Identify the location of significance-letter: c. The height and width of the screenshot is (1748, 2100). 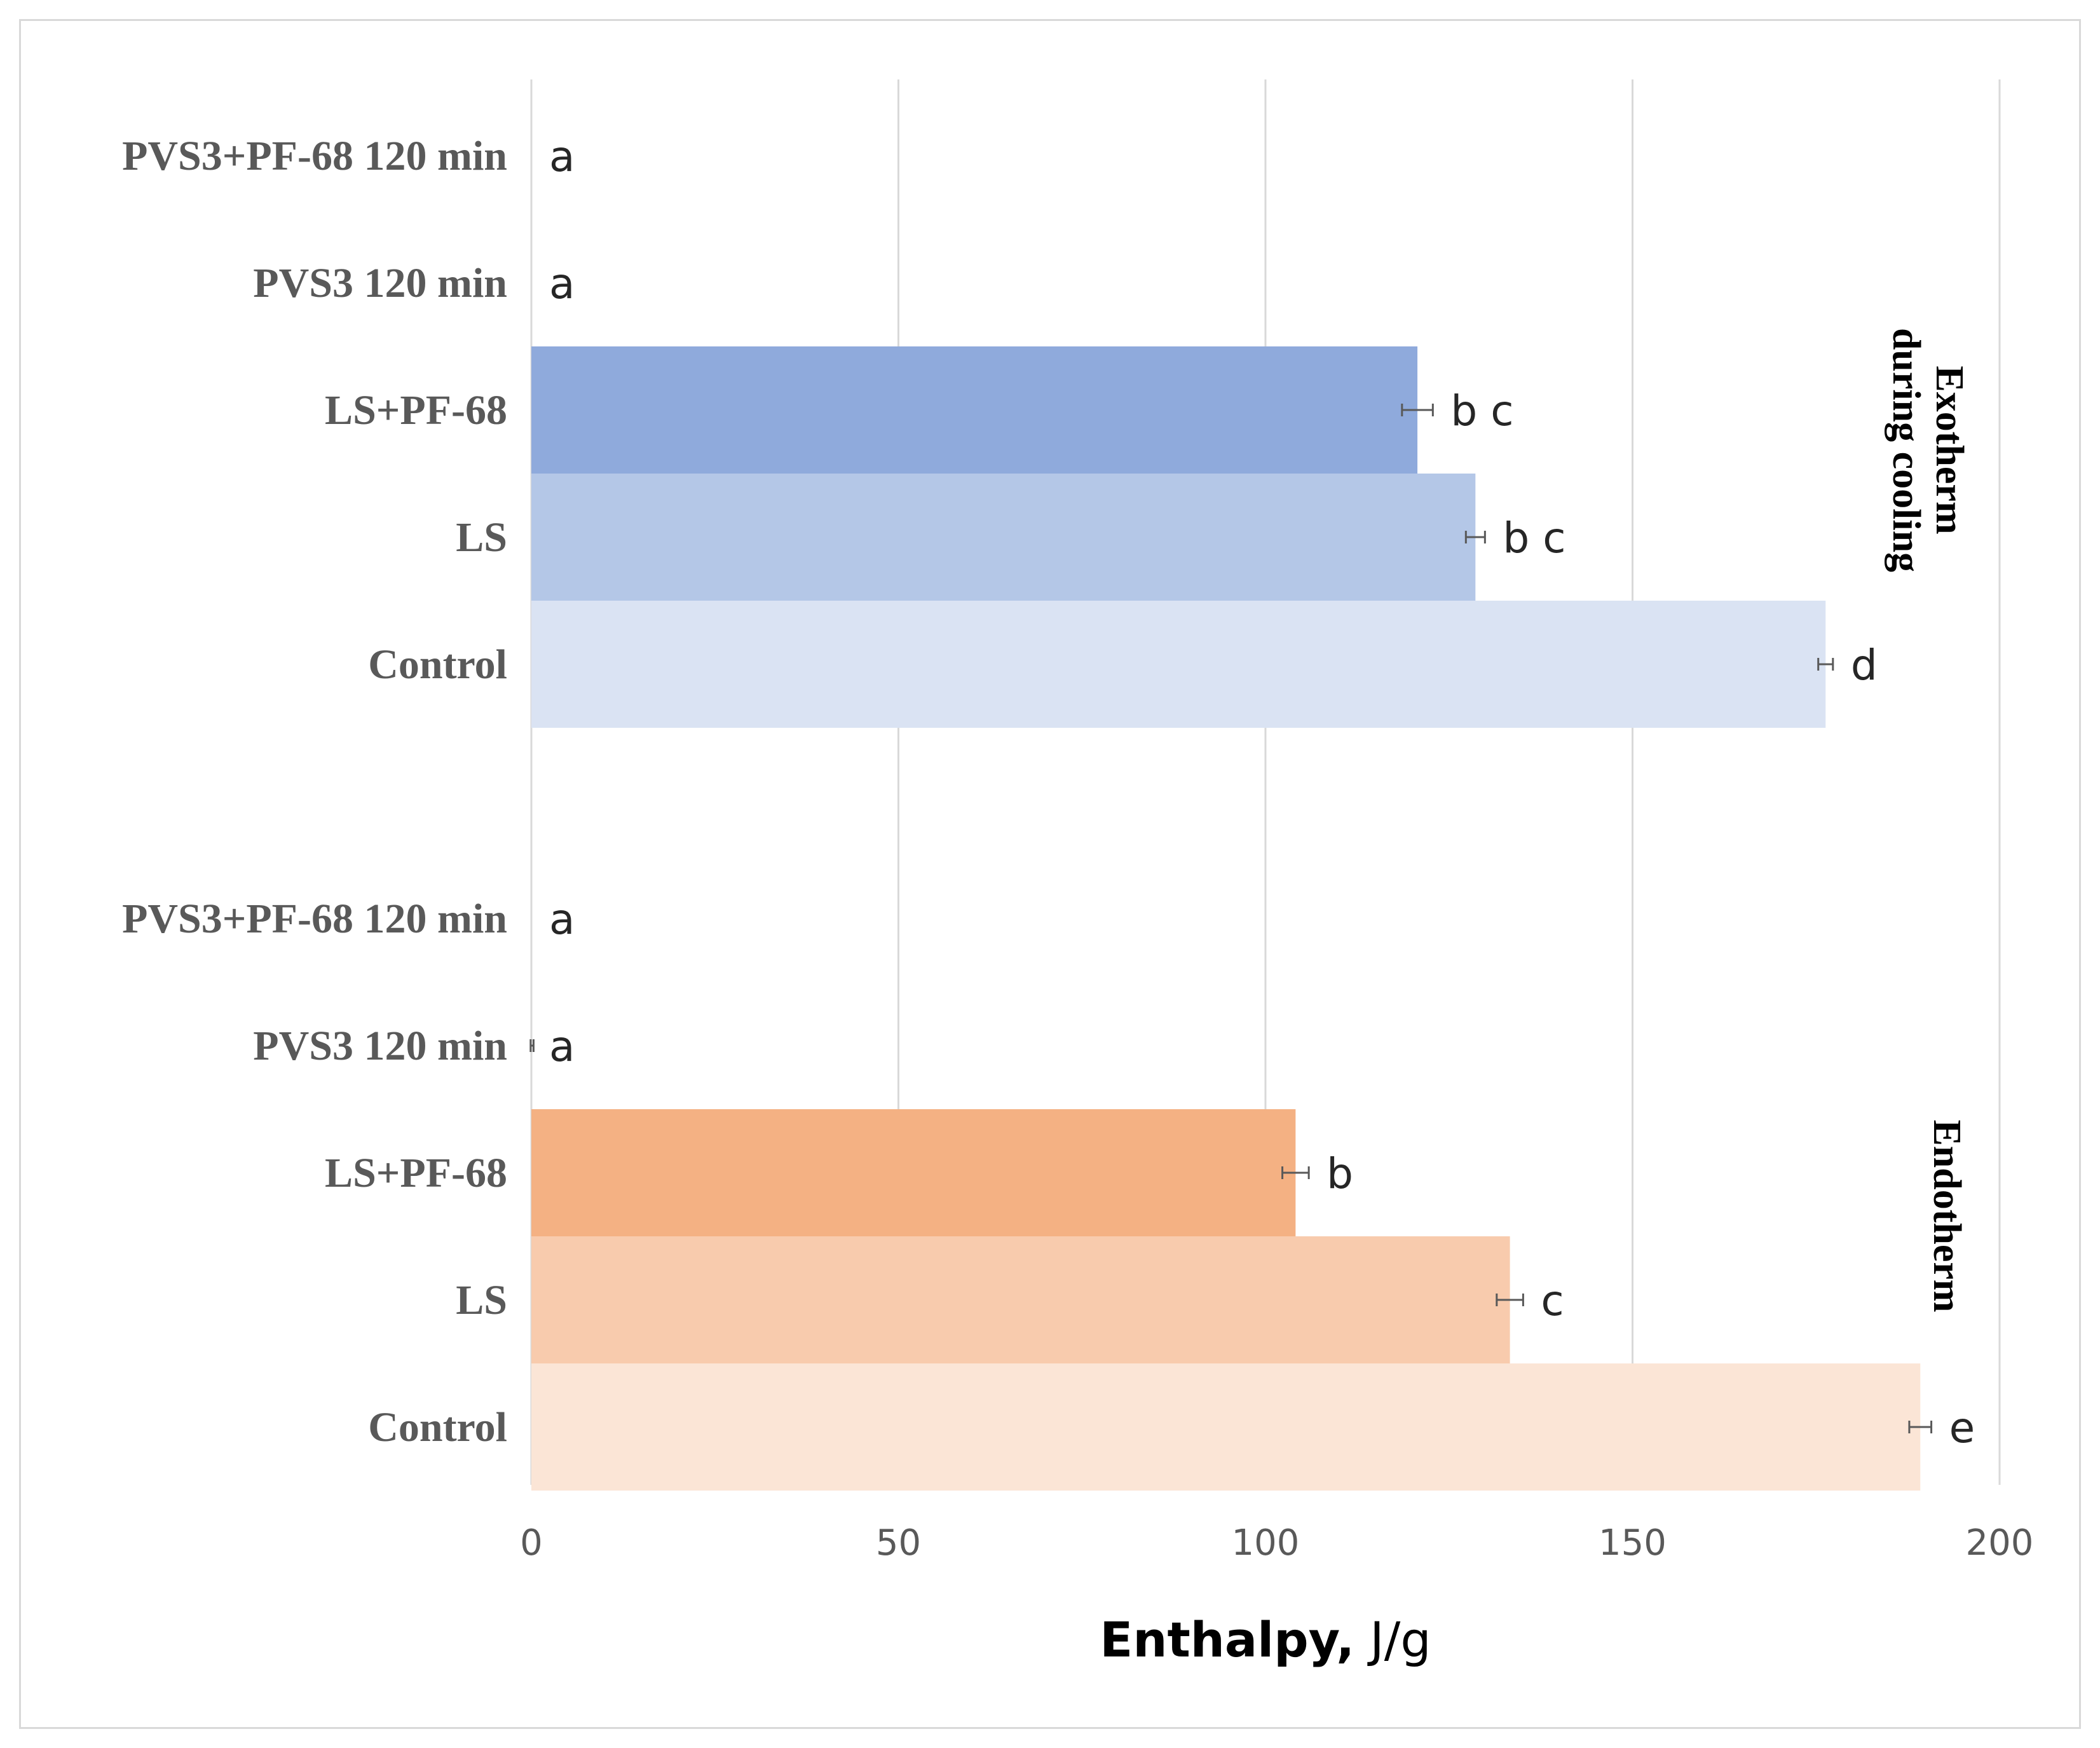
(1552, 1300).